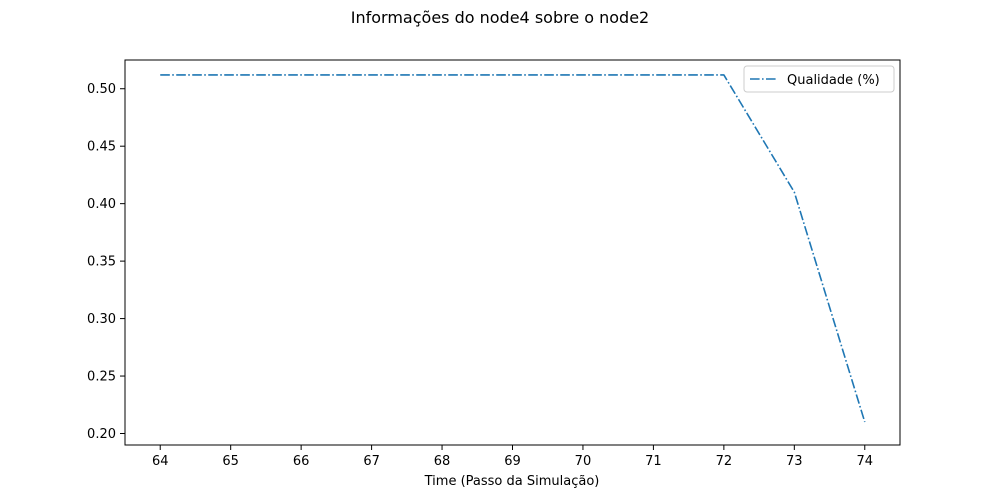  I want to click on x-tick-label: 72, so click(724, 461).